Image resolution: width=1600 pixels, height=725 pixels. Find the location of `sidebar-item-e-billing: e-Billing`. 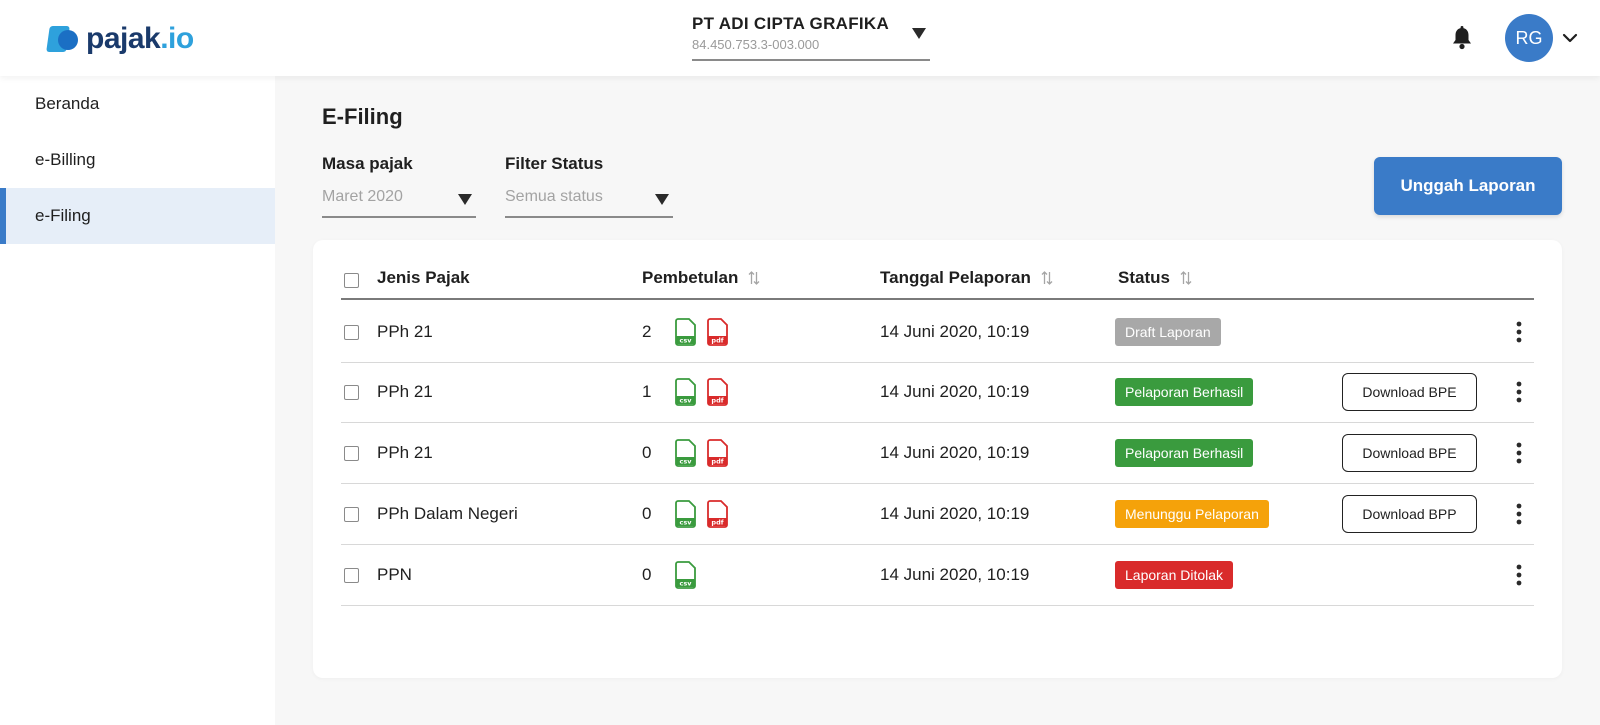

sidebar-item-e-billing: e-Billing is located at coordinates (65, 159).